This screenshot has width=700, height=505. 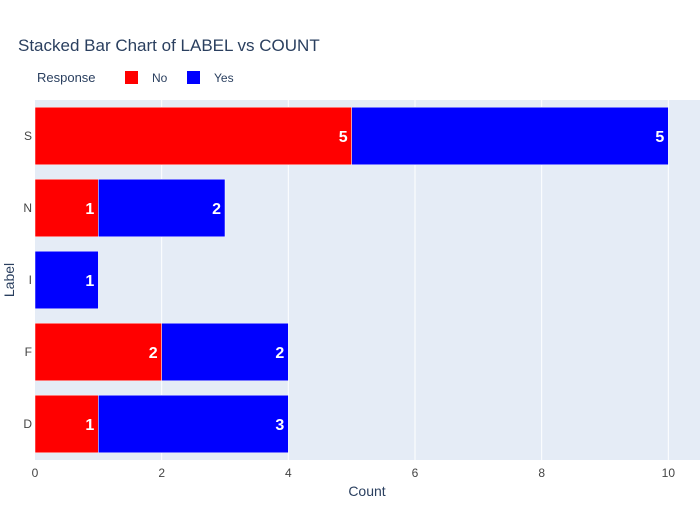 What do you see at coordinates (415, 473) in the screenshot?
I see `x-tick-label: 6` at bounding box center [415, 473].